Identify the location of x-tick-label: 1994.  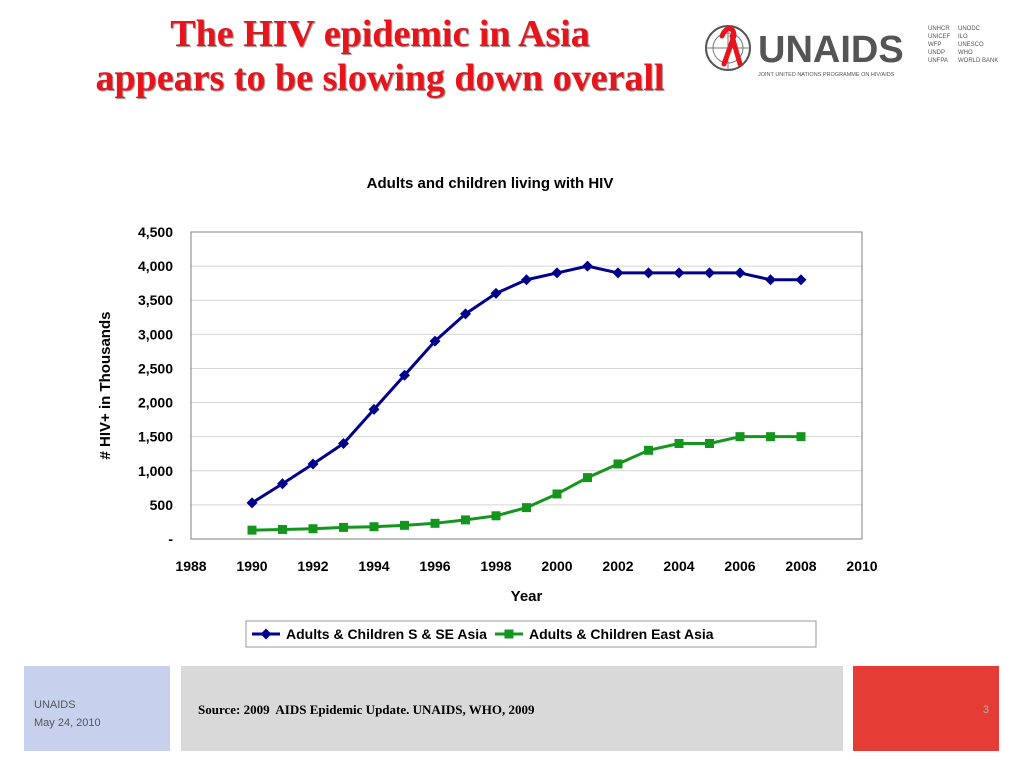
(373, 566).